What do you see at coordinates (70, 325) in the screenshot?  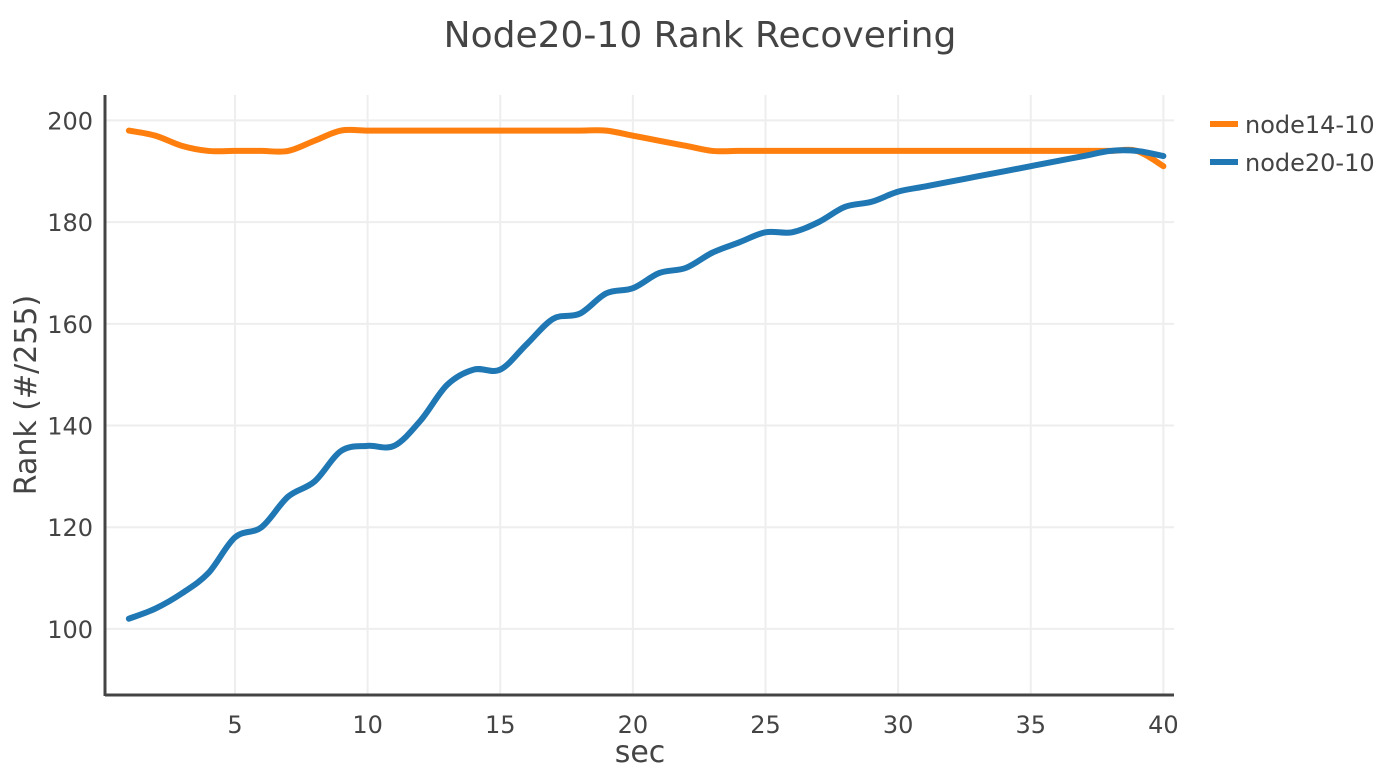 I see `y-tick-label: 160` at bounding box center [70, 325].